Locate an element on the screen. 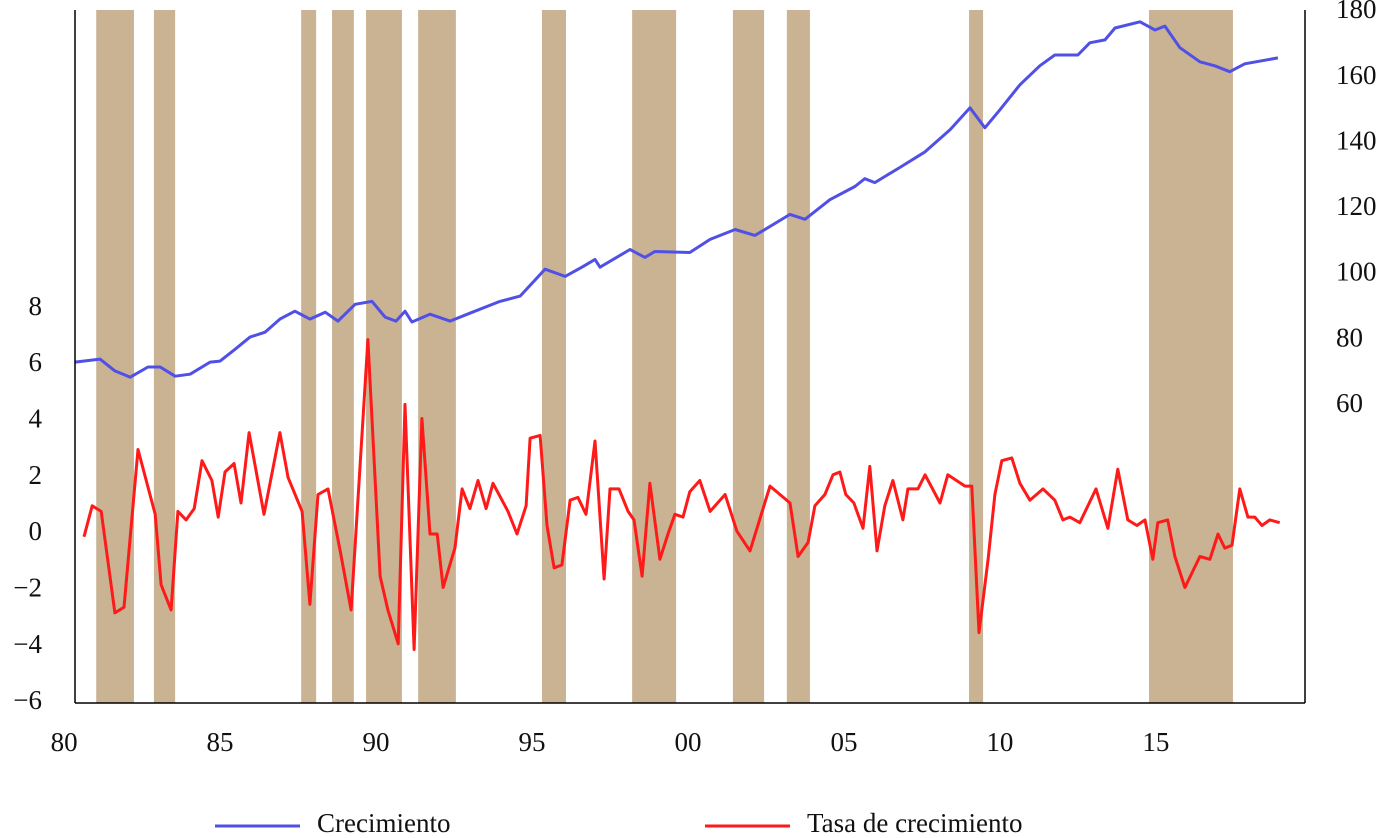 The width and height of the screenshot is (1391, 838). y-tick-label: 6 is located at coordinates (36, 362).